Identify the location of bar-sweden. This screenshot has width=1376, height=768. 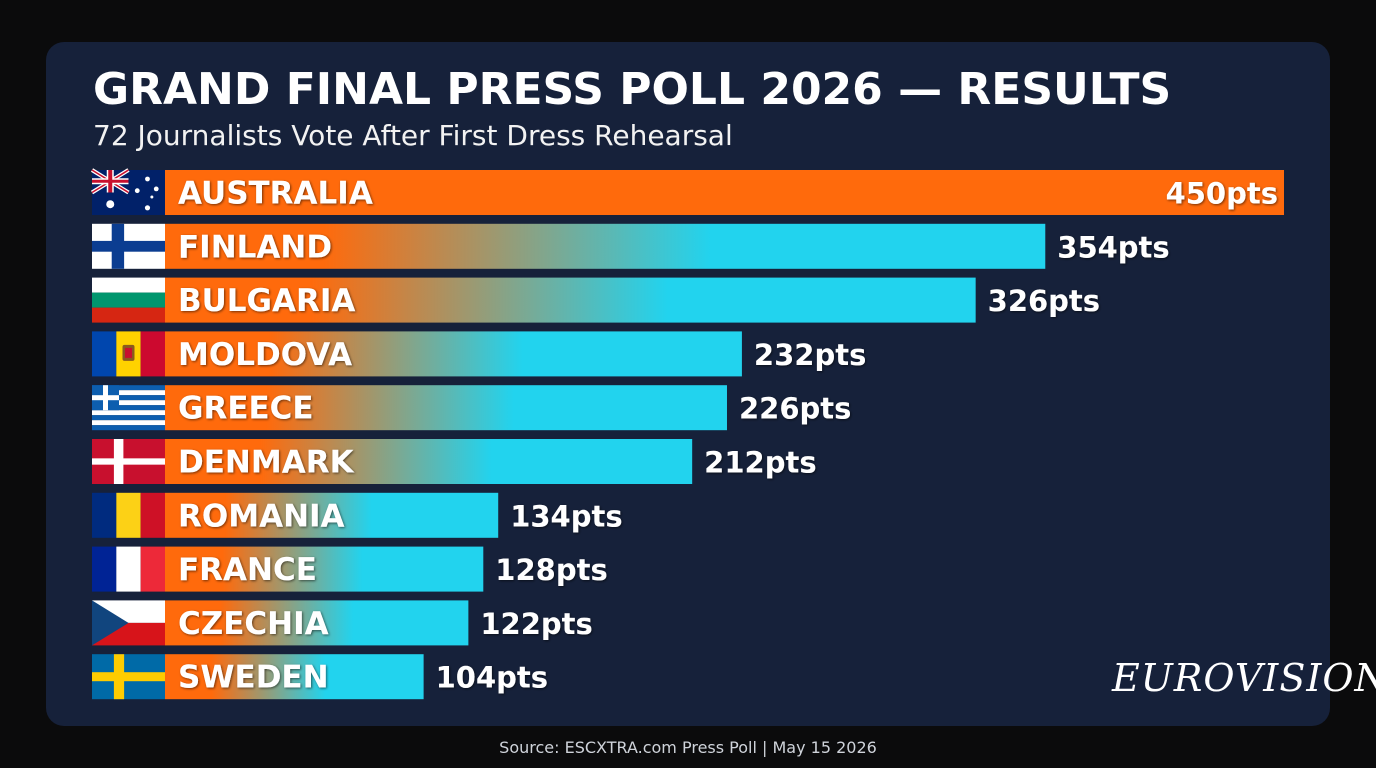
(294, 677).